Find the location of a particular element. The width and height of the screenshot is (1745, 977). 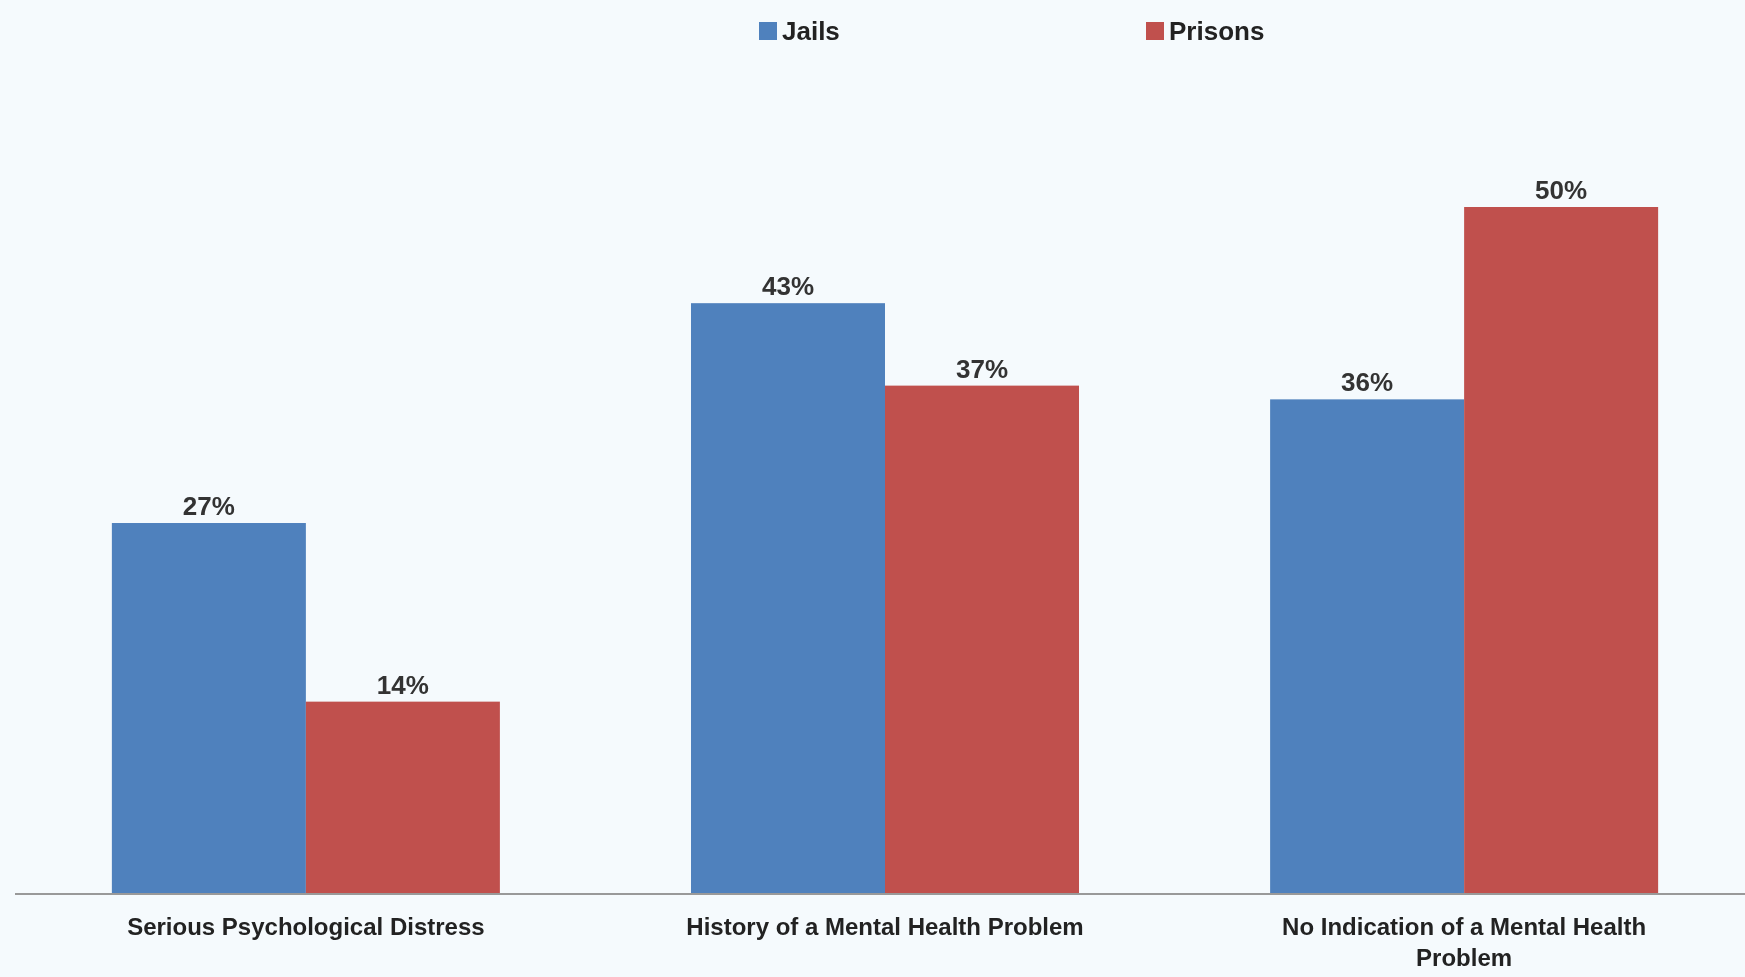

data-label: 37% is located at coordinates (982, 368).